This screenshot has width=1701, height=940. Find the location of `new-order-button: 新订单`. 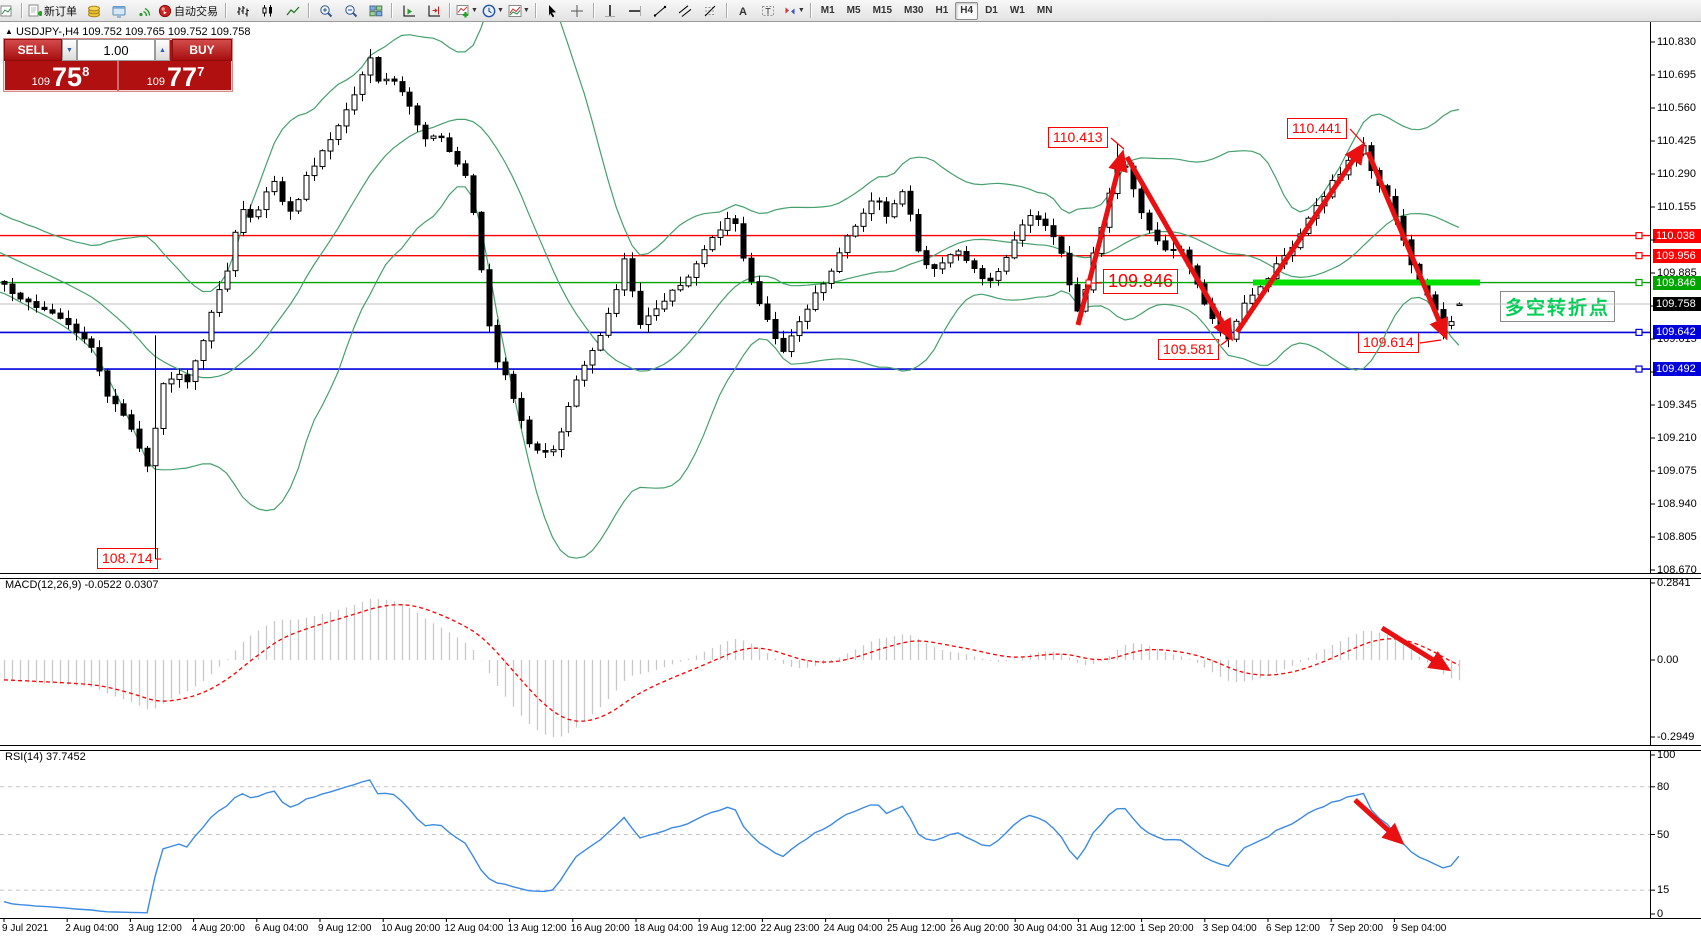

new-order-button: 新订单 is located at coordinates (53, 11).